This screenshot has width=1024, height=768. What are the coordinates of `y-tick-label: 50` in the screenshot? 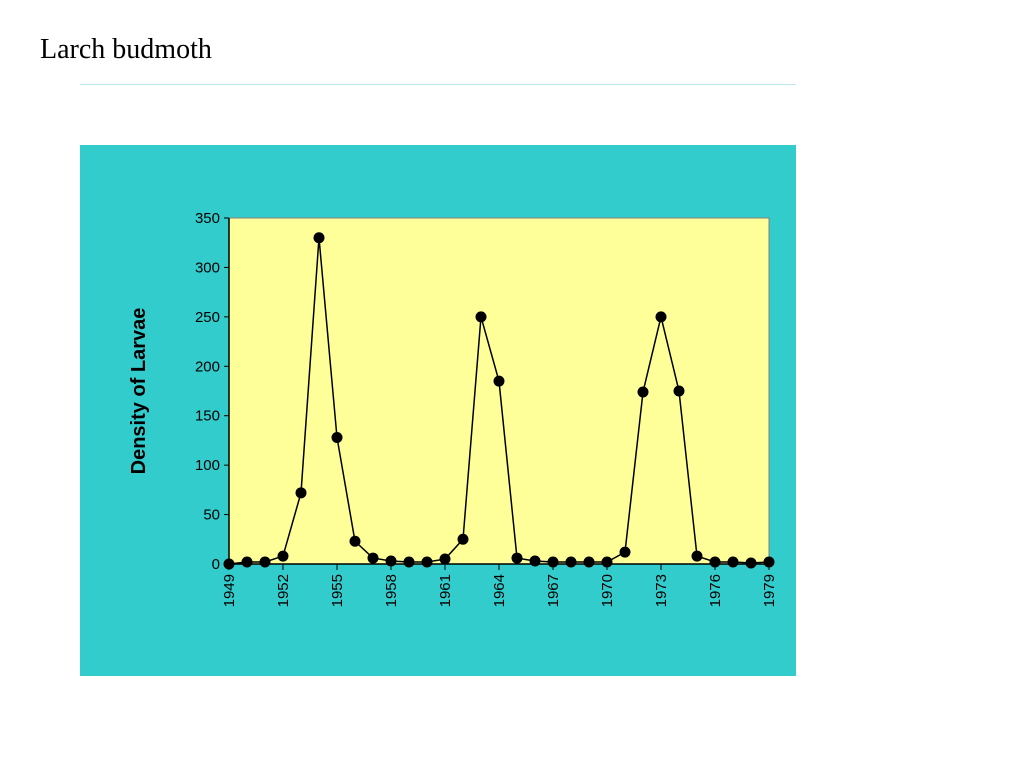 It's located at (211, 515).